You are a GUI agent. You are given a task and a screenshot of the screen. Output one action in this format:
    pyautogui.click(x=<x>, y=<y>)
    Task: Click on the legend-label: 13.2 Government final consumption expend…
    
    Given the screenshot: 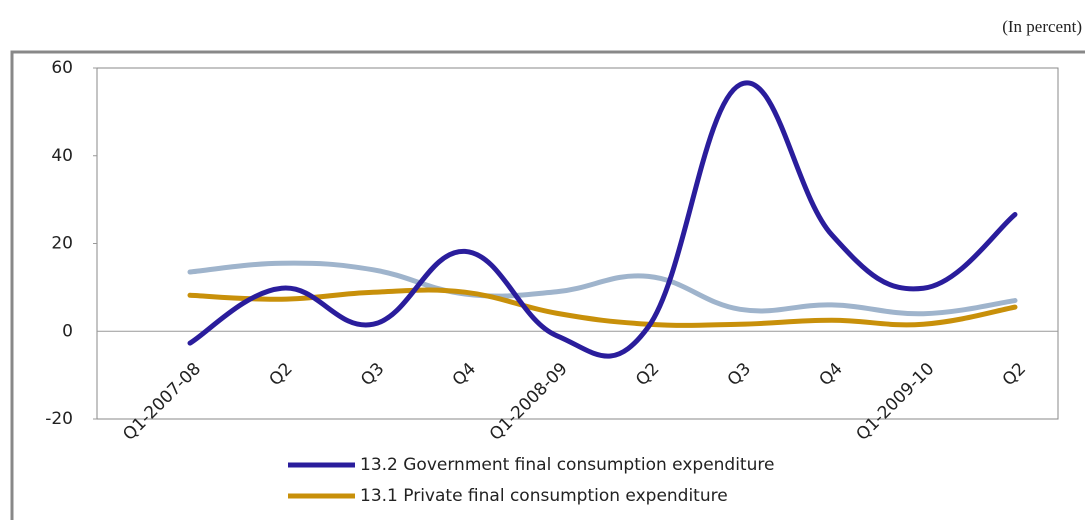 What is the action you would take?
    pyautogui.click(x=567, y=465)
    